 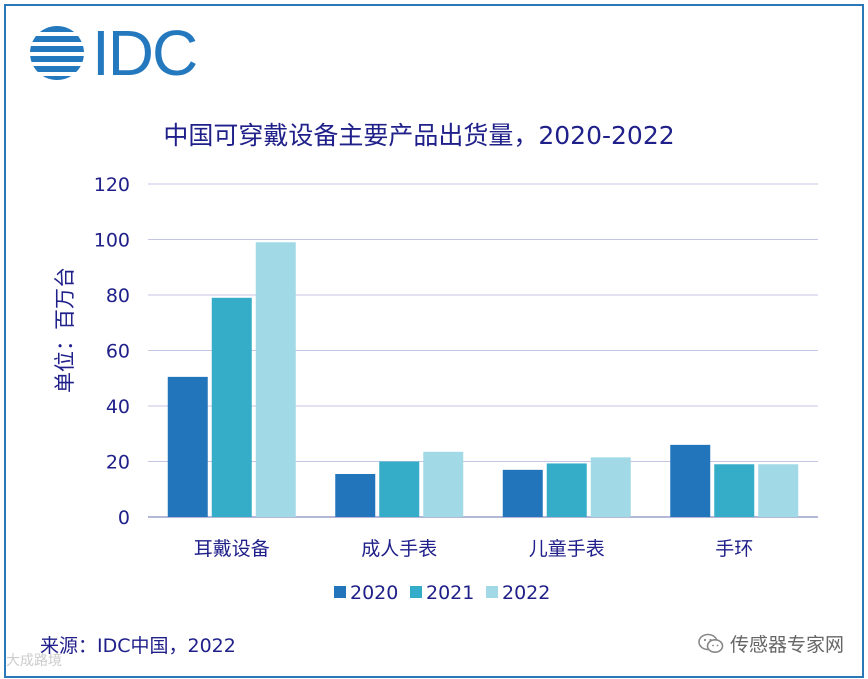 I want to click on legend-label: 2021, so click(x=450, y=593).